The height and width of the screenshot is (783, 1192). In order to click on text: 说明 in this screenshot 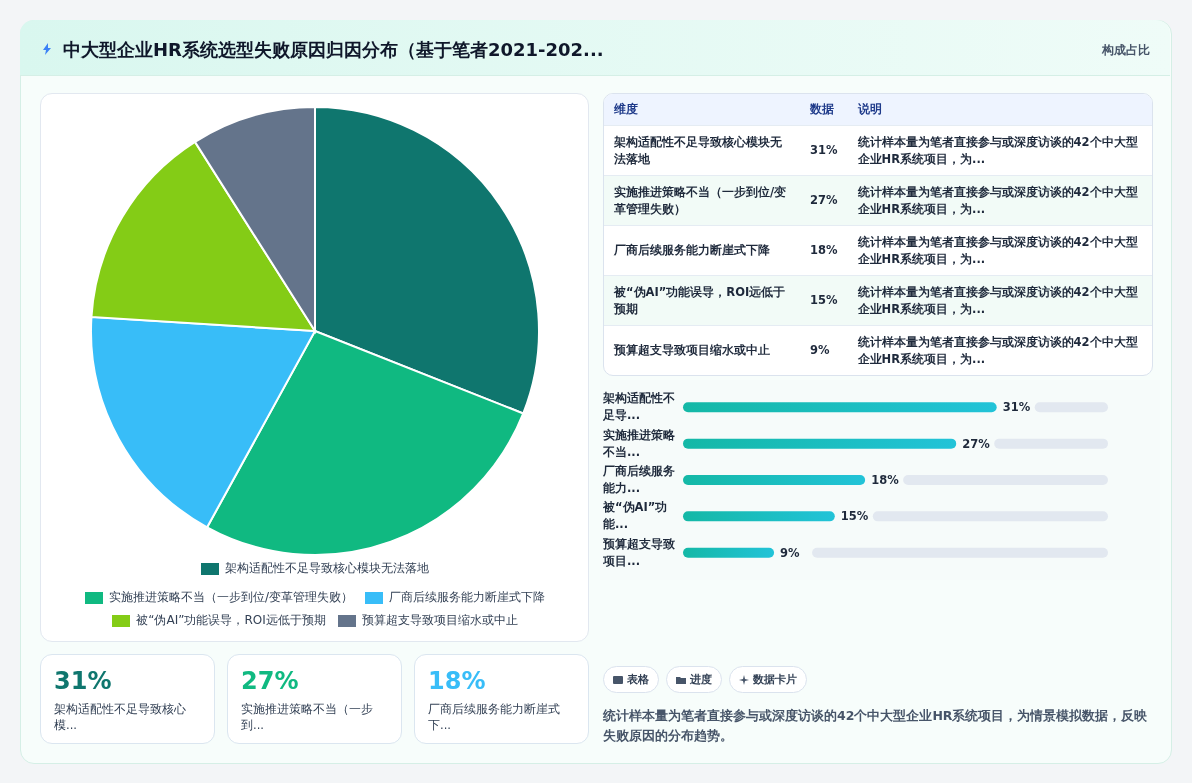, I will do `click(999, 110)`.